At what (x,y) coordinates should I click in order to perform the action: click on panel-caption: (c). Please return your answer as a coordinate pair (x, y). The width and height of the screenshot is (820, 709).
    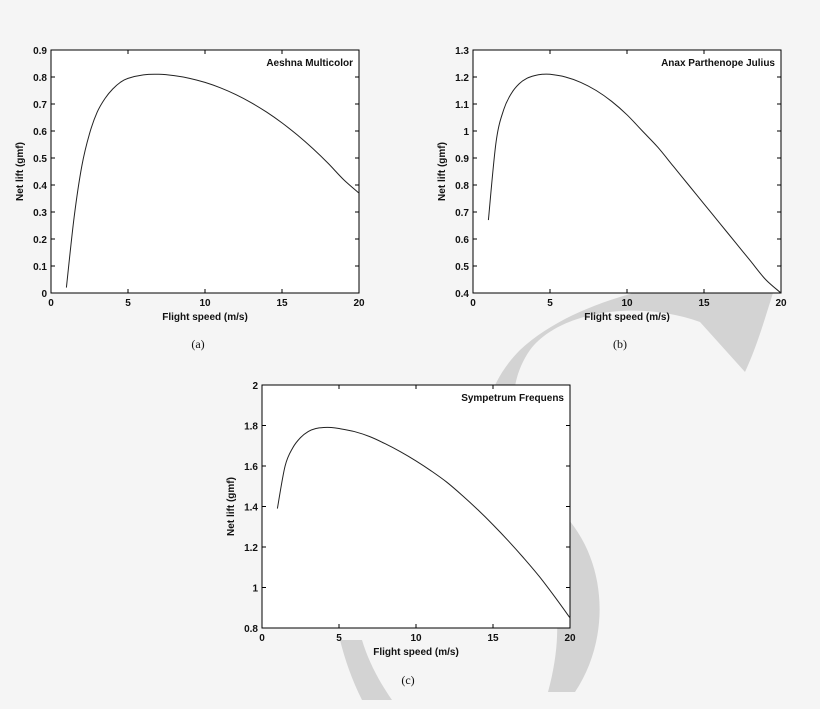
    Looking at the image, I should click on (407, 680).